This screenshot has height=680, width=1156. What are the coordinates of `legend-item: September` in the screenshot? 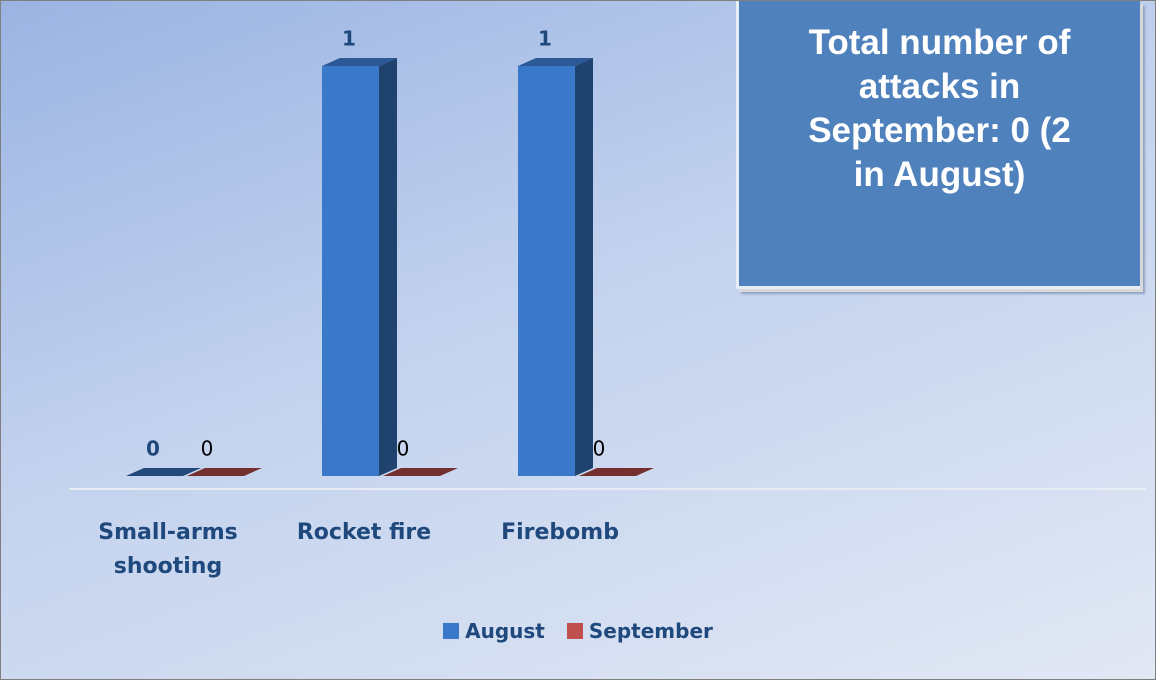 It's located at (639, 631).